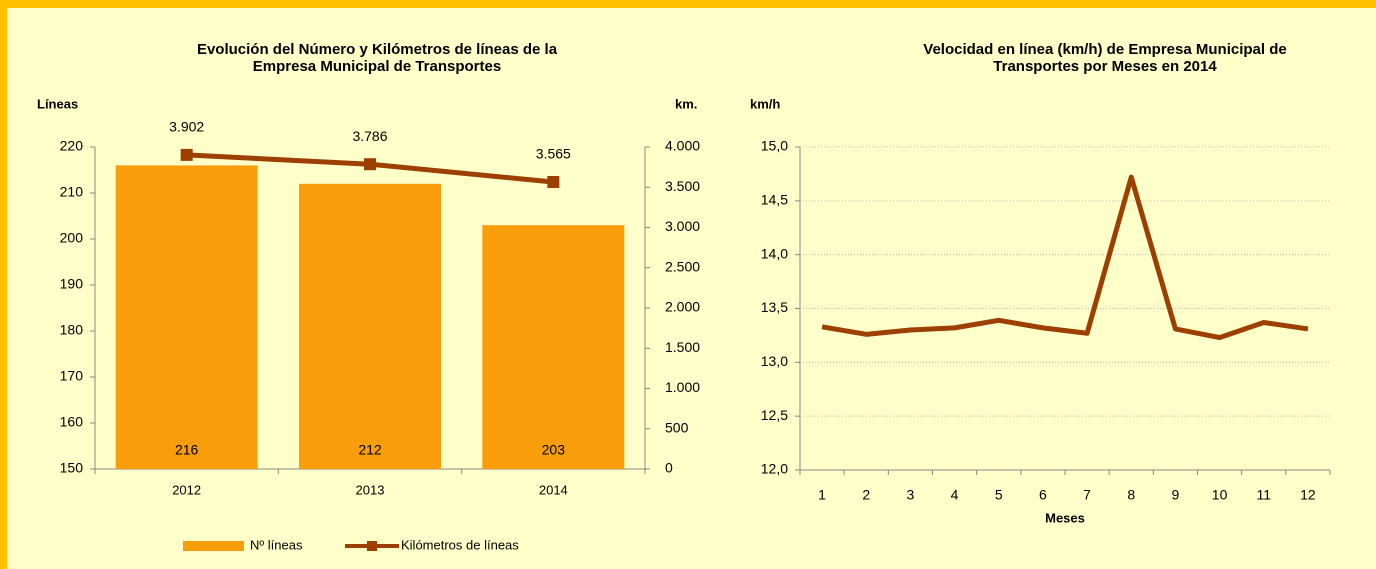 This screenshot has height=569, width=1376. Describe the element at coordinates (1065, 517) in the screenshot. I see `x-axis-label: Meses` at that location.